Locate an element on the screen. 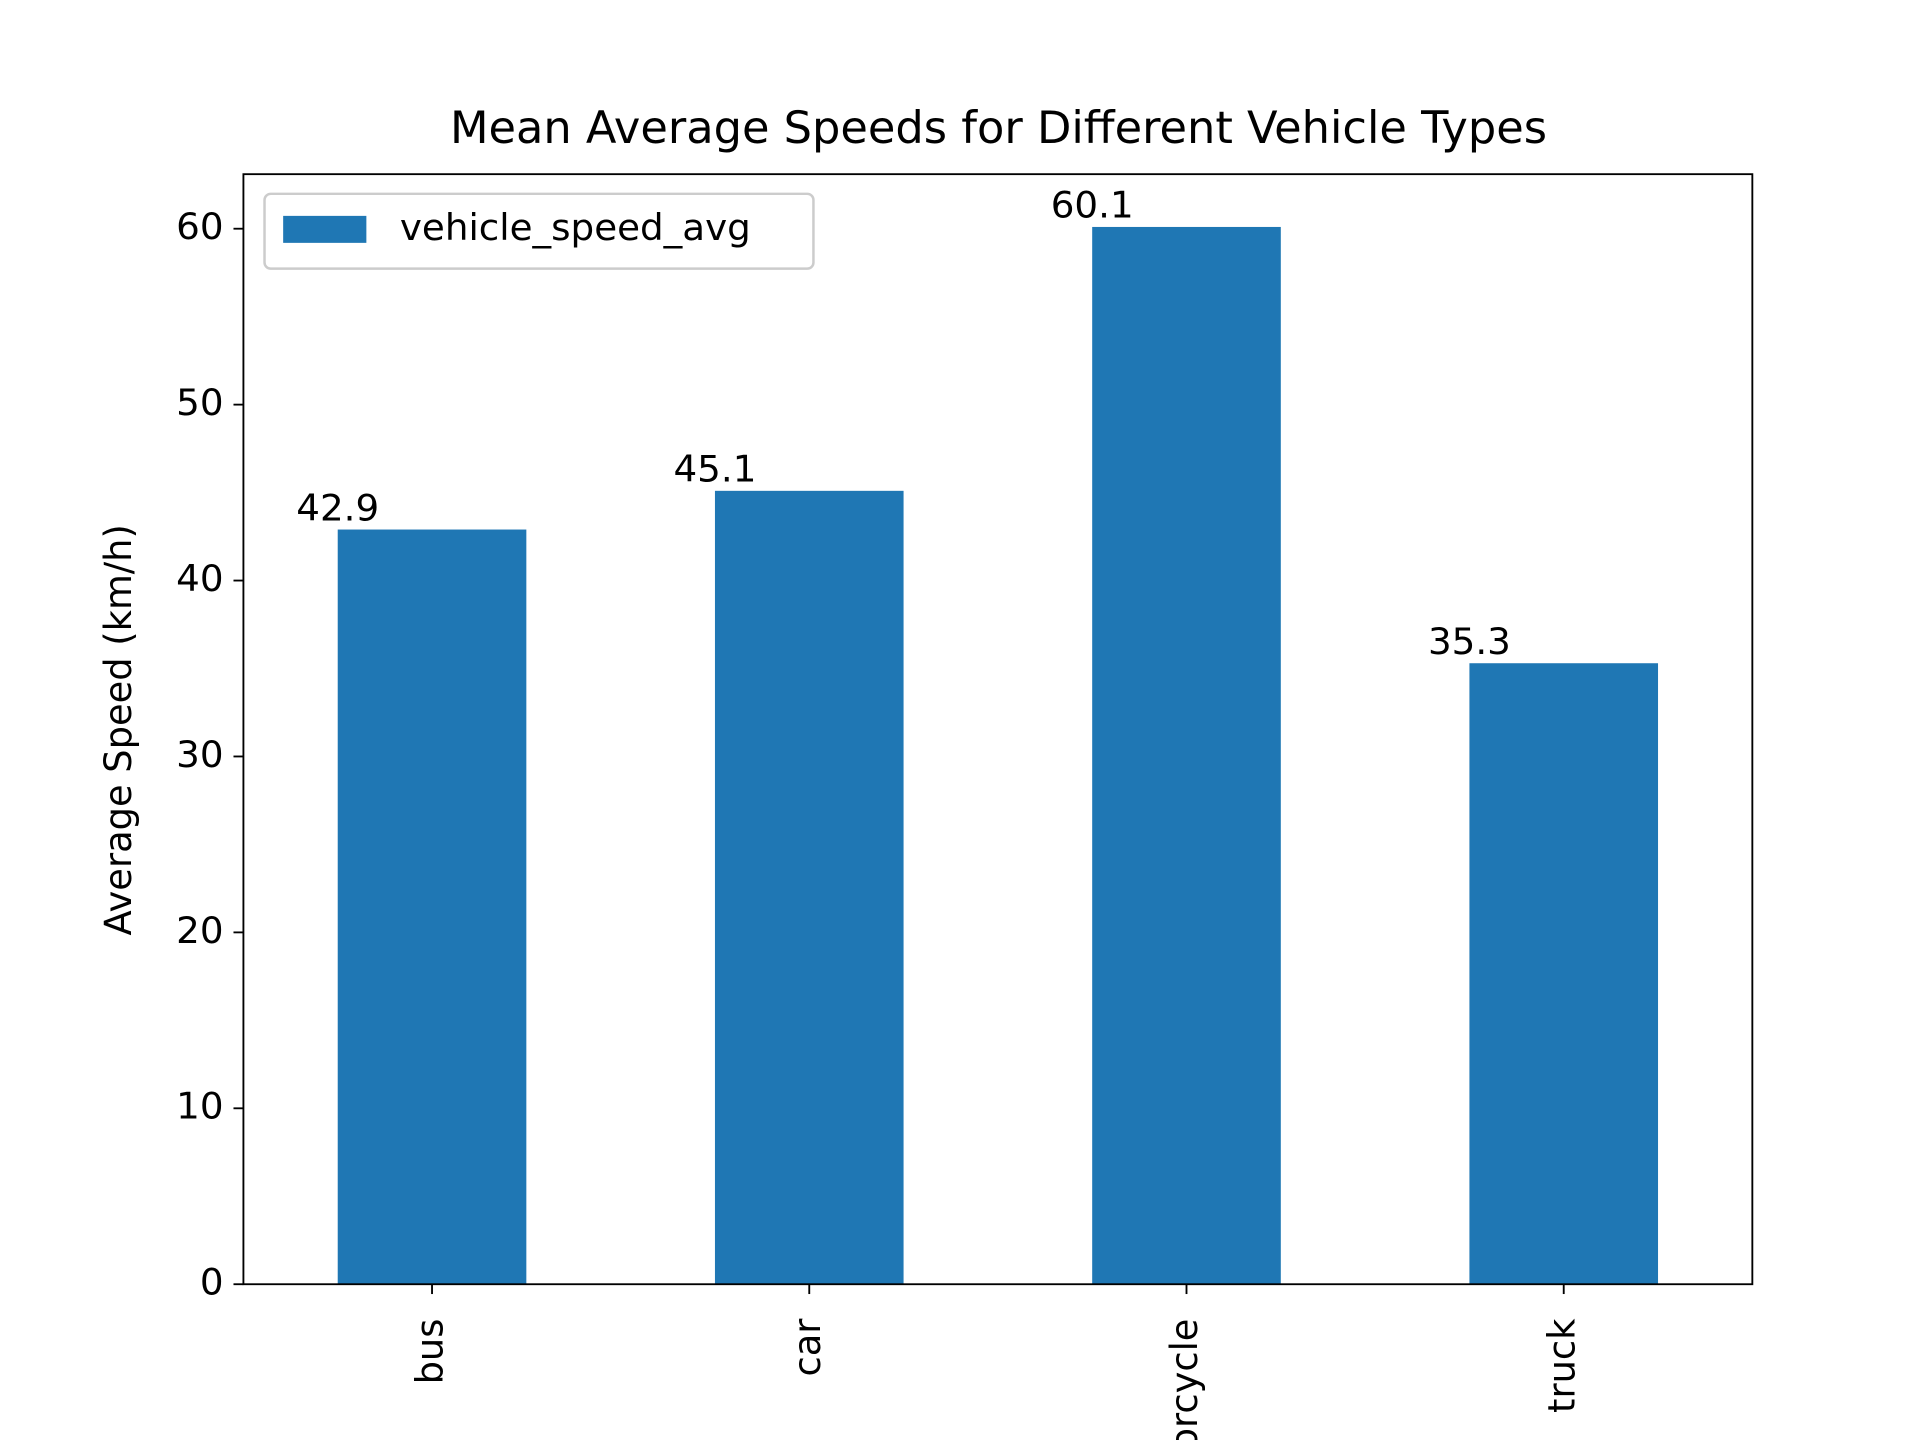 This screenshot has width=1920, height=1440. value-label: 42.9 is located at coordinates (337, 508).